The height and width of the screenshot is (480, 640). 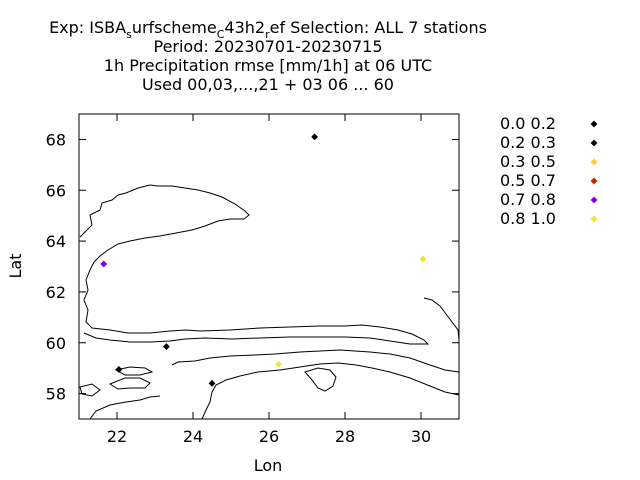 I want to click on y-tick-label: 68, so click(x=56, y=139).